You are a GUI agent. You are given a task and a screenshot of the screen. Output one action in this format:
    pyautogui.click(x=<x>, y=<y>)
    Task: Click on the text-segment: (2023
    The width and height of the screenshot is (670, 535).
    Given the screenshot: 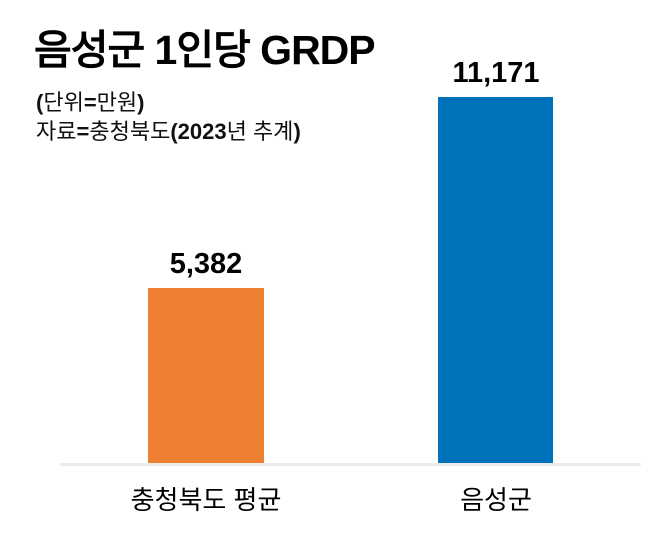 What is the action you would take?
    pyautogui.click(x=198, y=131)
    